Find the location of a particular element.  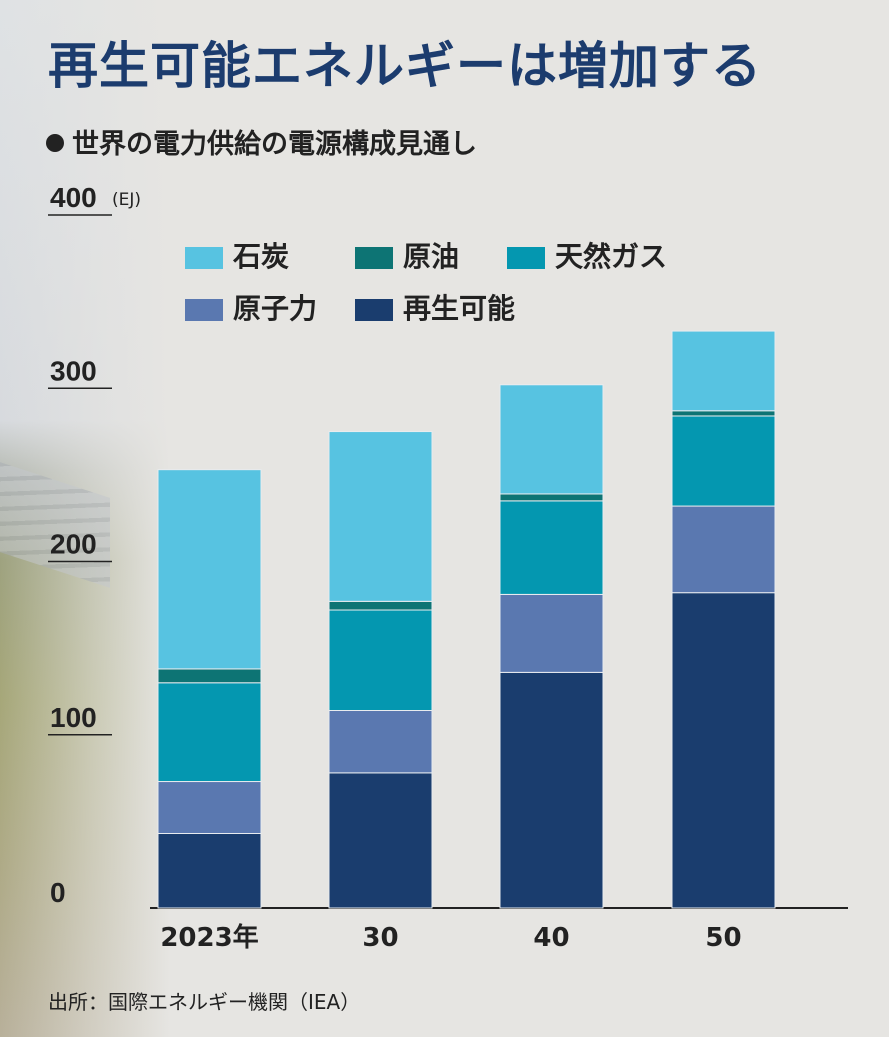

source-note: 出所：国際エネルギー機関（IEA） is located at coordinates (204, 1002).